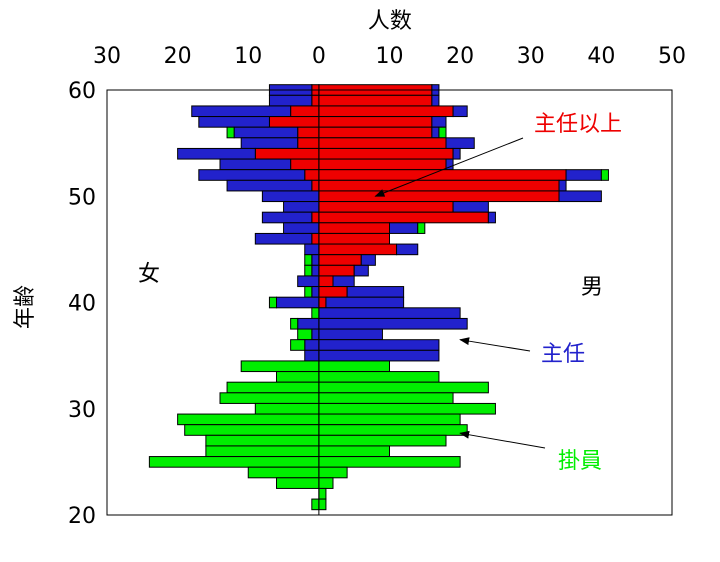  What do you see at coordinates (234, 462) in the screenshot?
I see `bar-female-掛員-age-25` at bounding box center [234, 462].